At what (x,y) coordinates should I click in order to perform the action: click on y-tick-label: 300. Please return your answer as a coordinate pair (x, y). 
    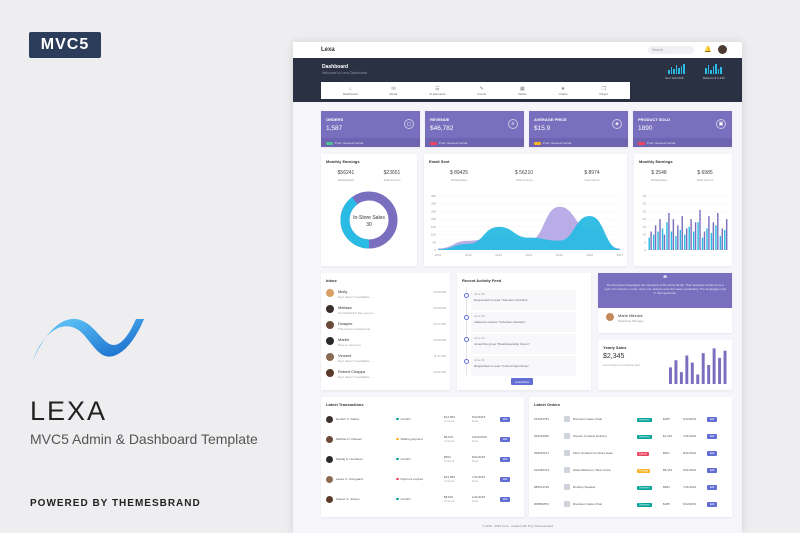
    Looking at the image, I should click on (433, 204).